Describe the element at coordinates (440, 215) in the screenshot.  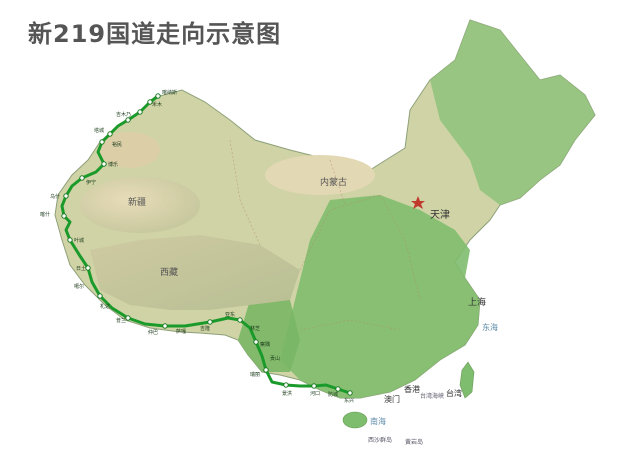
I see `label-tianjin: 天津` at that location.